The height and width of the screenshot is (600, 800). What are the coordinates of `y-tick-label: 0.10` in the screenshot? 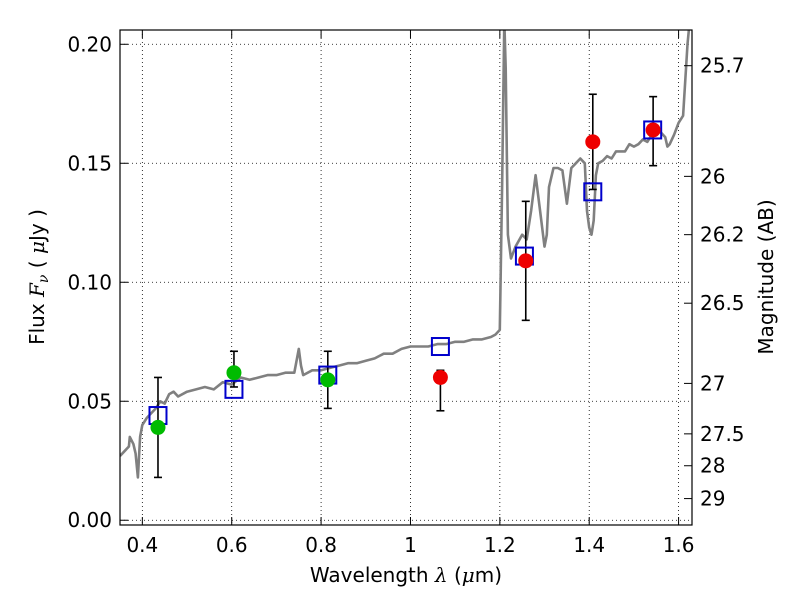 It's located at (89, 282).